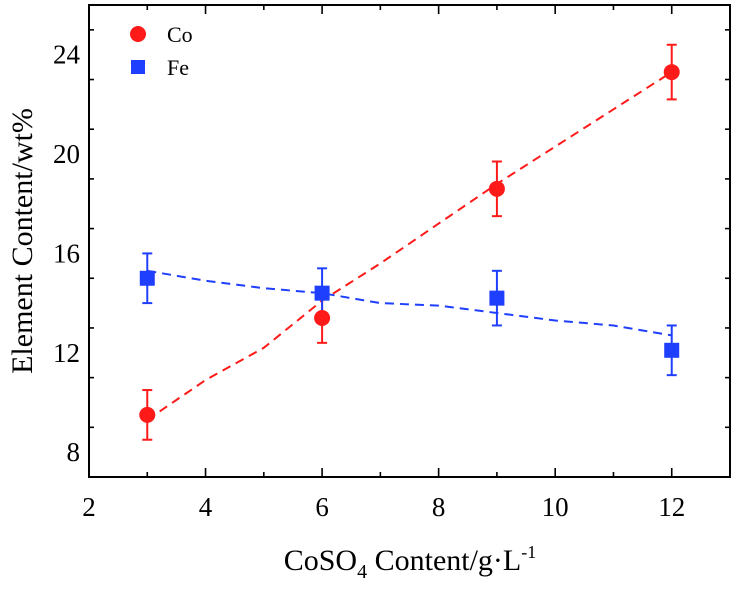 This screenshot has width=741, height=589. What do you see at coordinates (320, 560) in the screenshot?
I see `x-axis-title-main: CoSO` at bounding box center [320, 560].